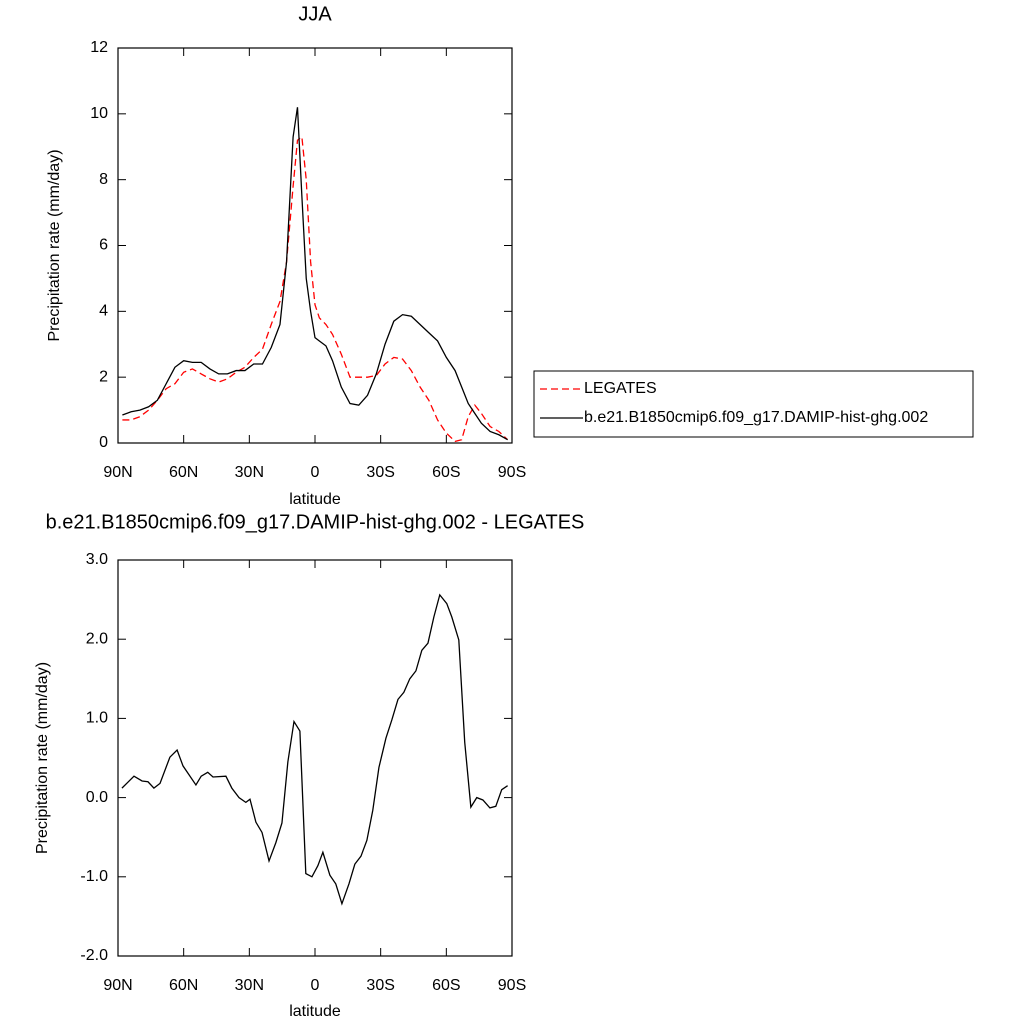 This screenshot has width=1024, height=1024. What do you see at coordinates (753, 404) in the screenshot?
I see `legend-box` at bounding box center [753, 404].